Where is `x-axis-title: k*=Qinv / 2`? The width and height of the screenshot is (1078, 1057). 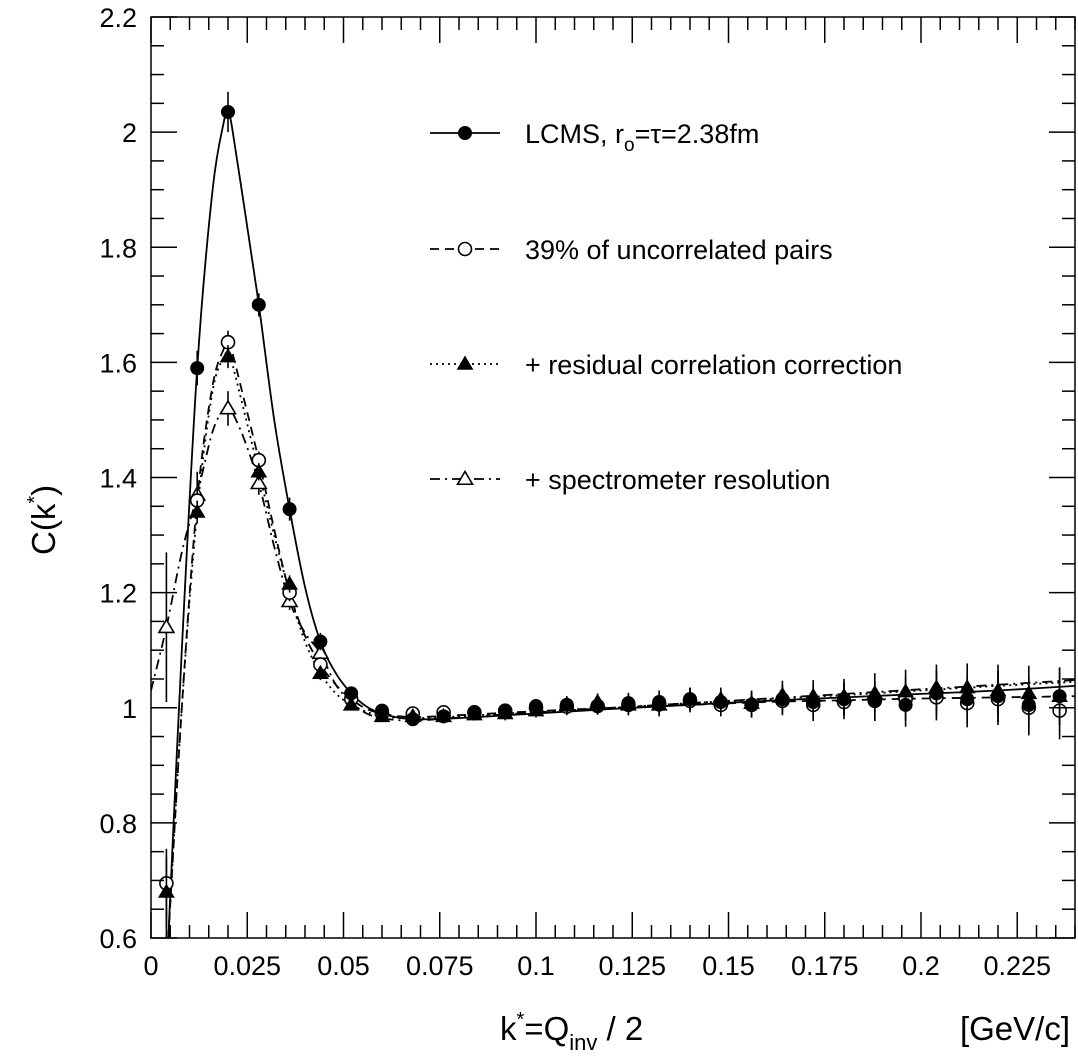
x-axis-title: k*=Qinv / 2 is located at coordinates (571, 1032).